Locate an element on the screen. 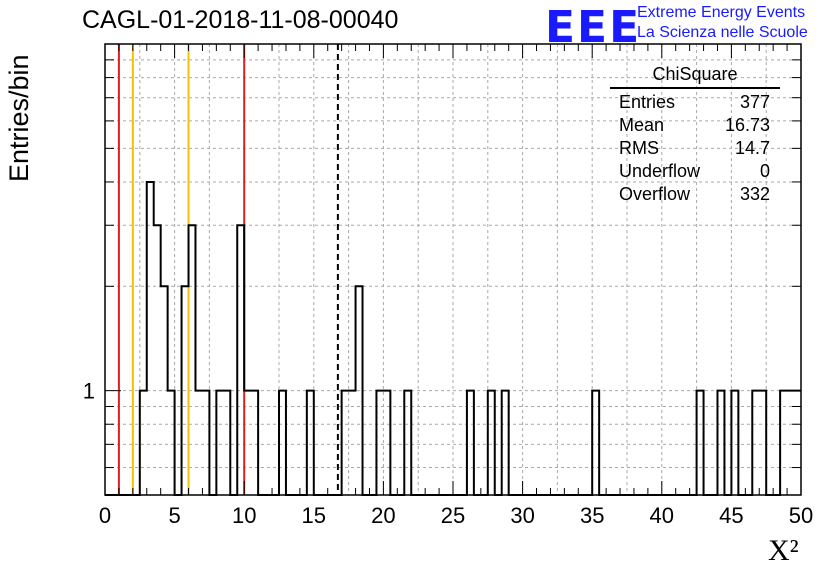 Image resolution: width=836 pixels, height=572 pixels. stats-label: Entries is located at coordinates (647, 102).